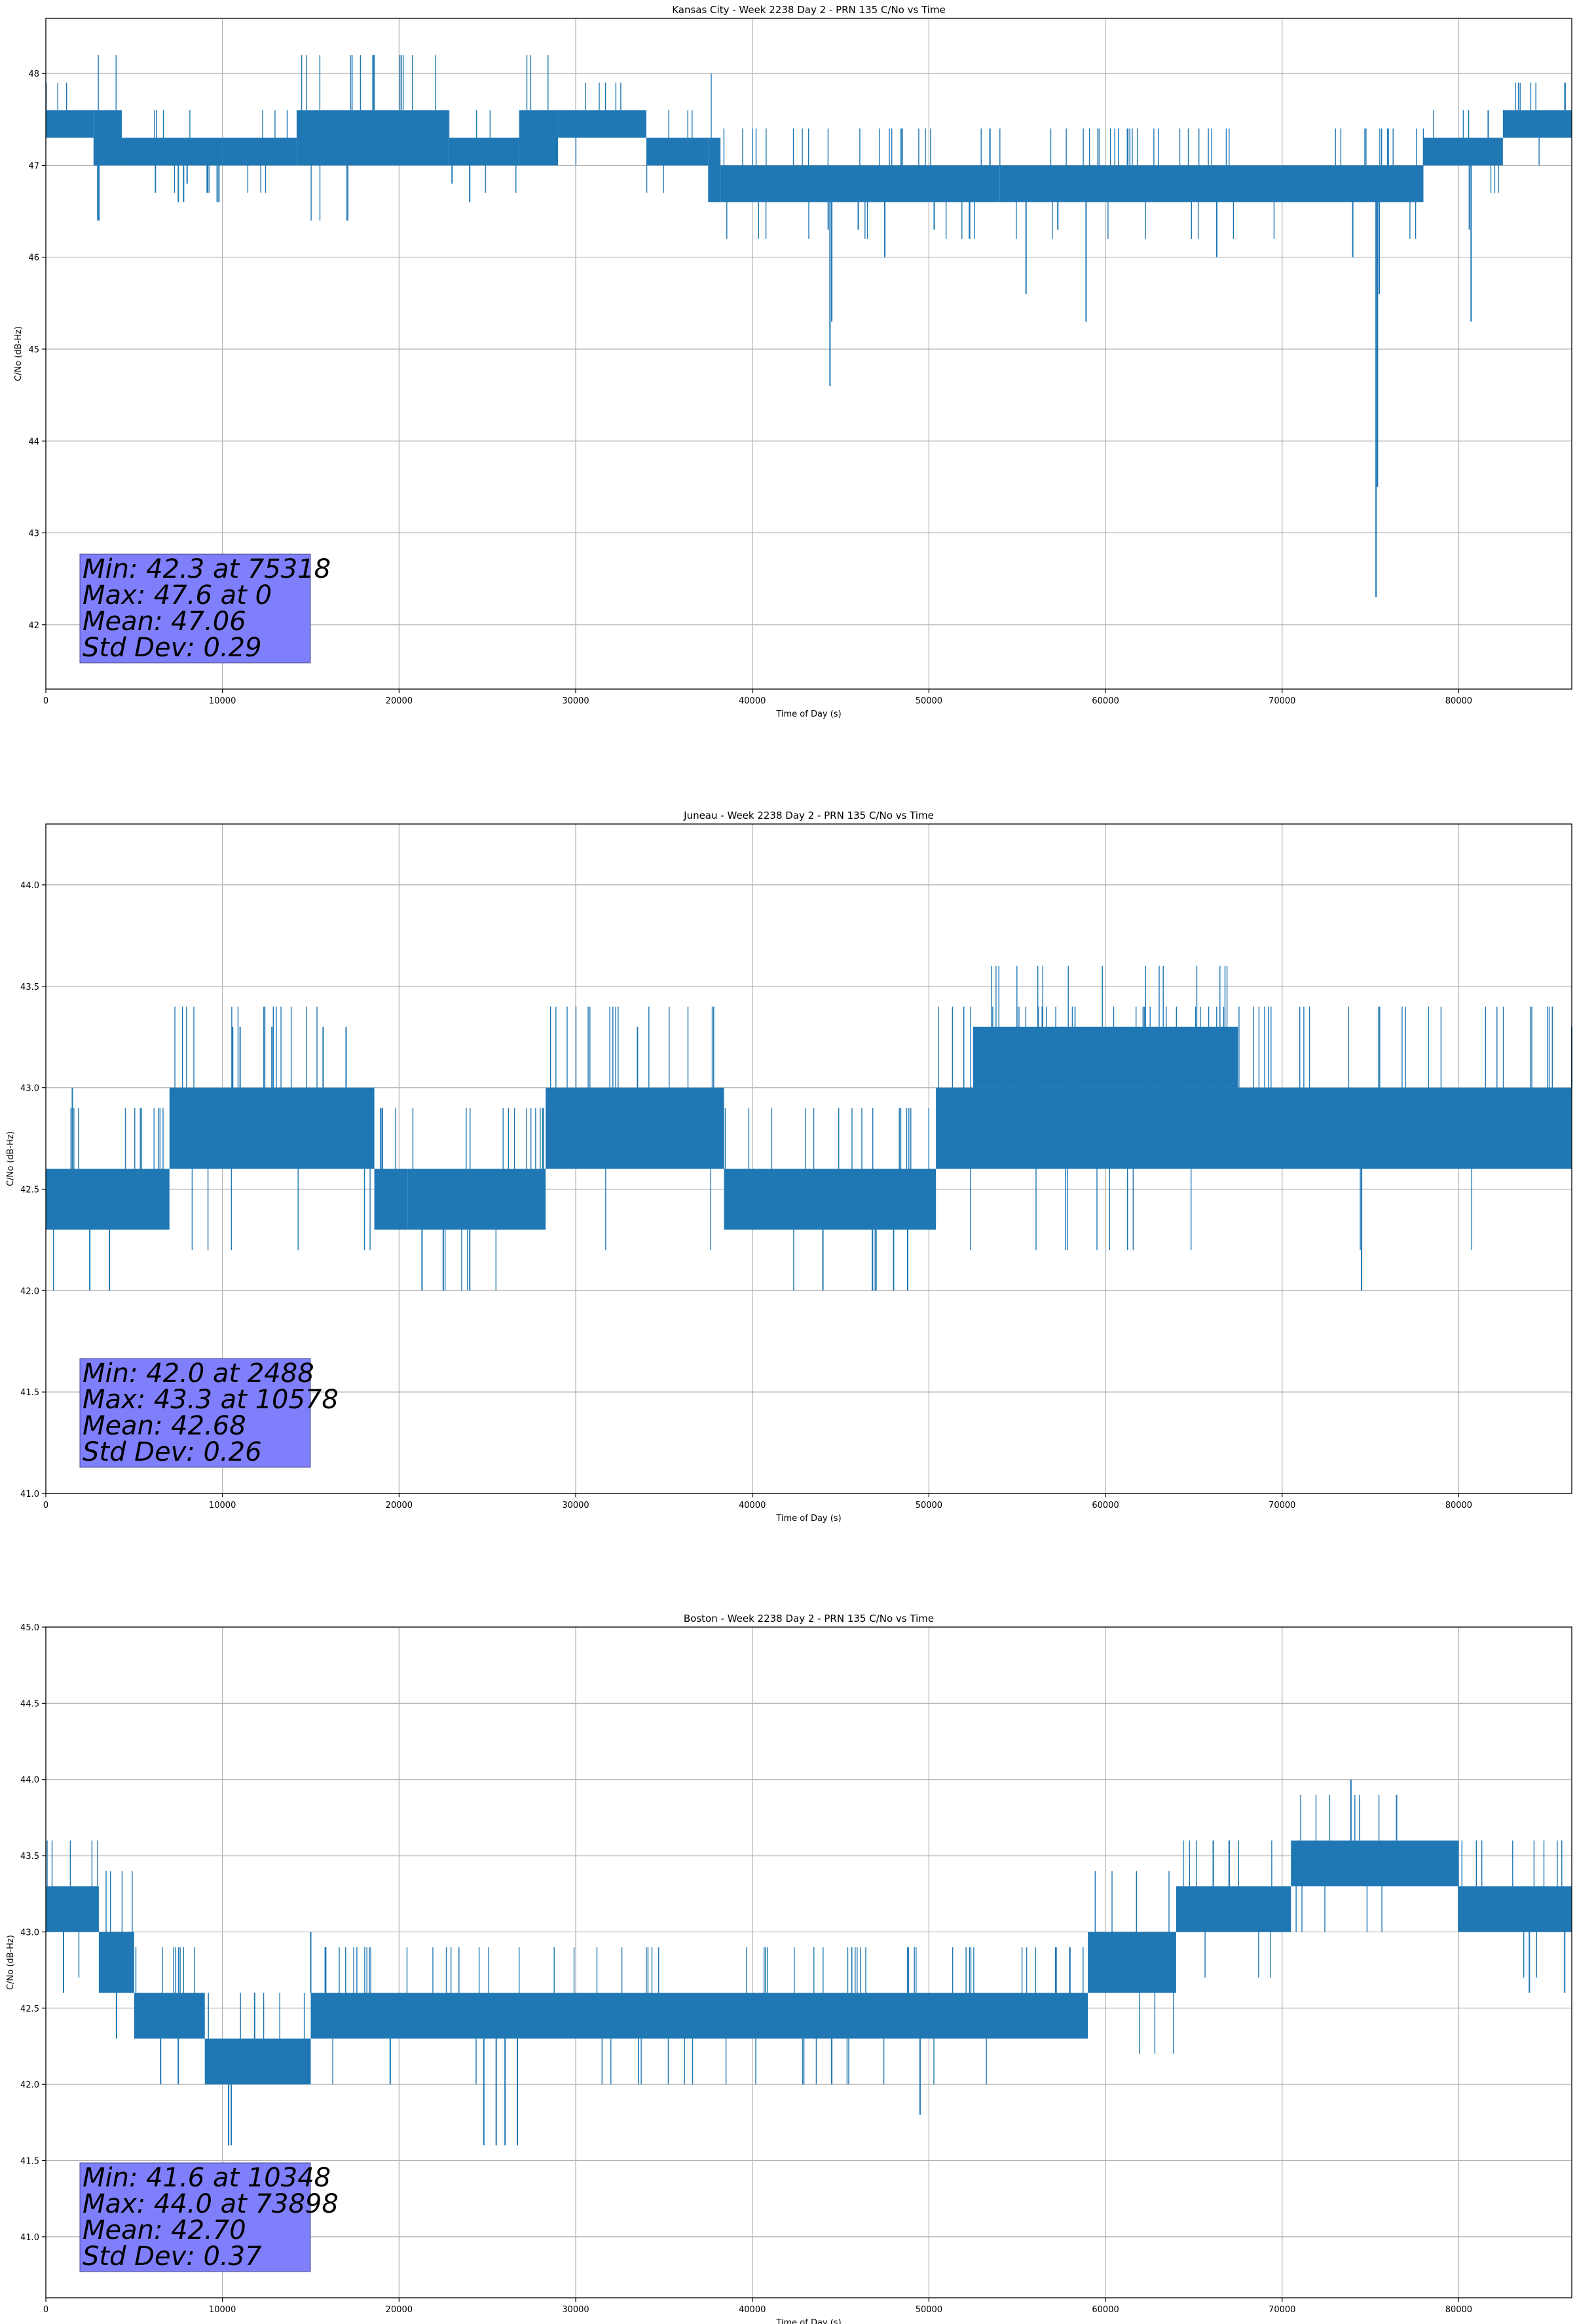 The image size is (1577, 2324). What do you see at coordinates (164, 1426) in the screenshot?
I see `stats-line: Mean: 42.68` at bounding box center [164, 1426].